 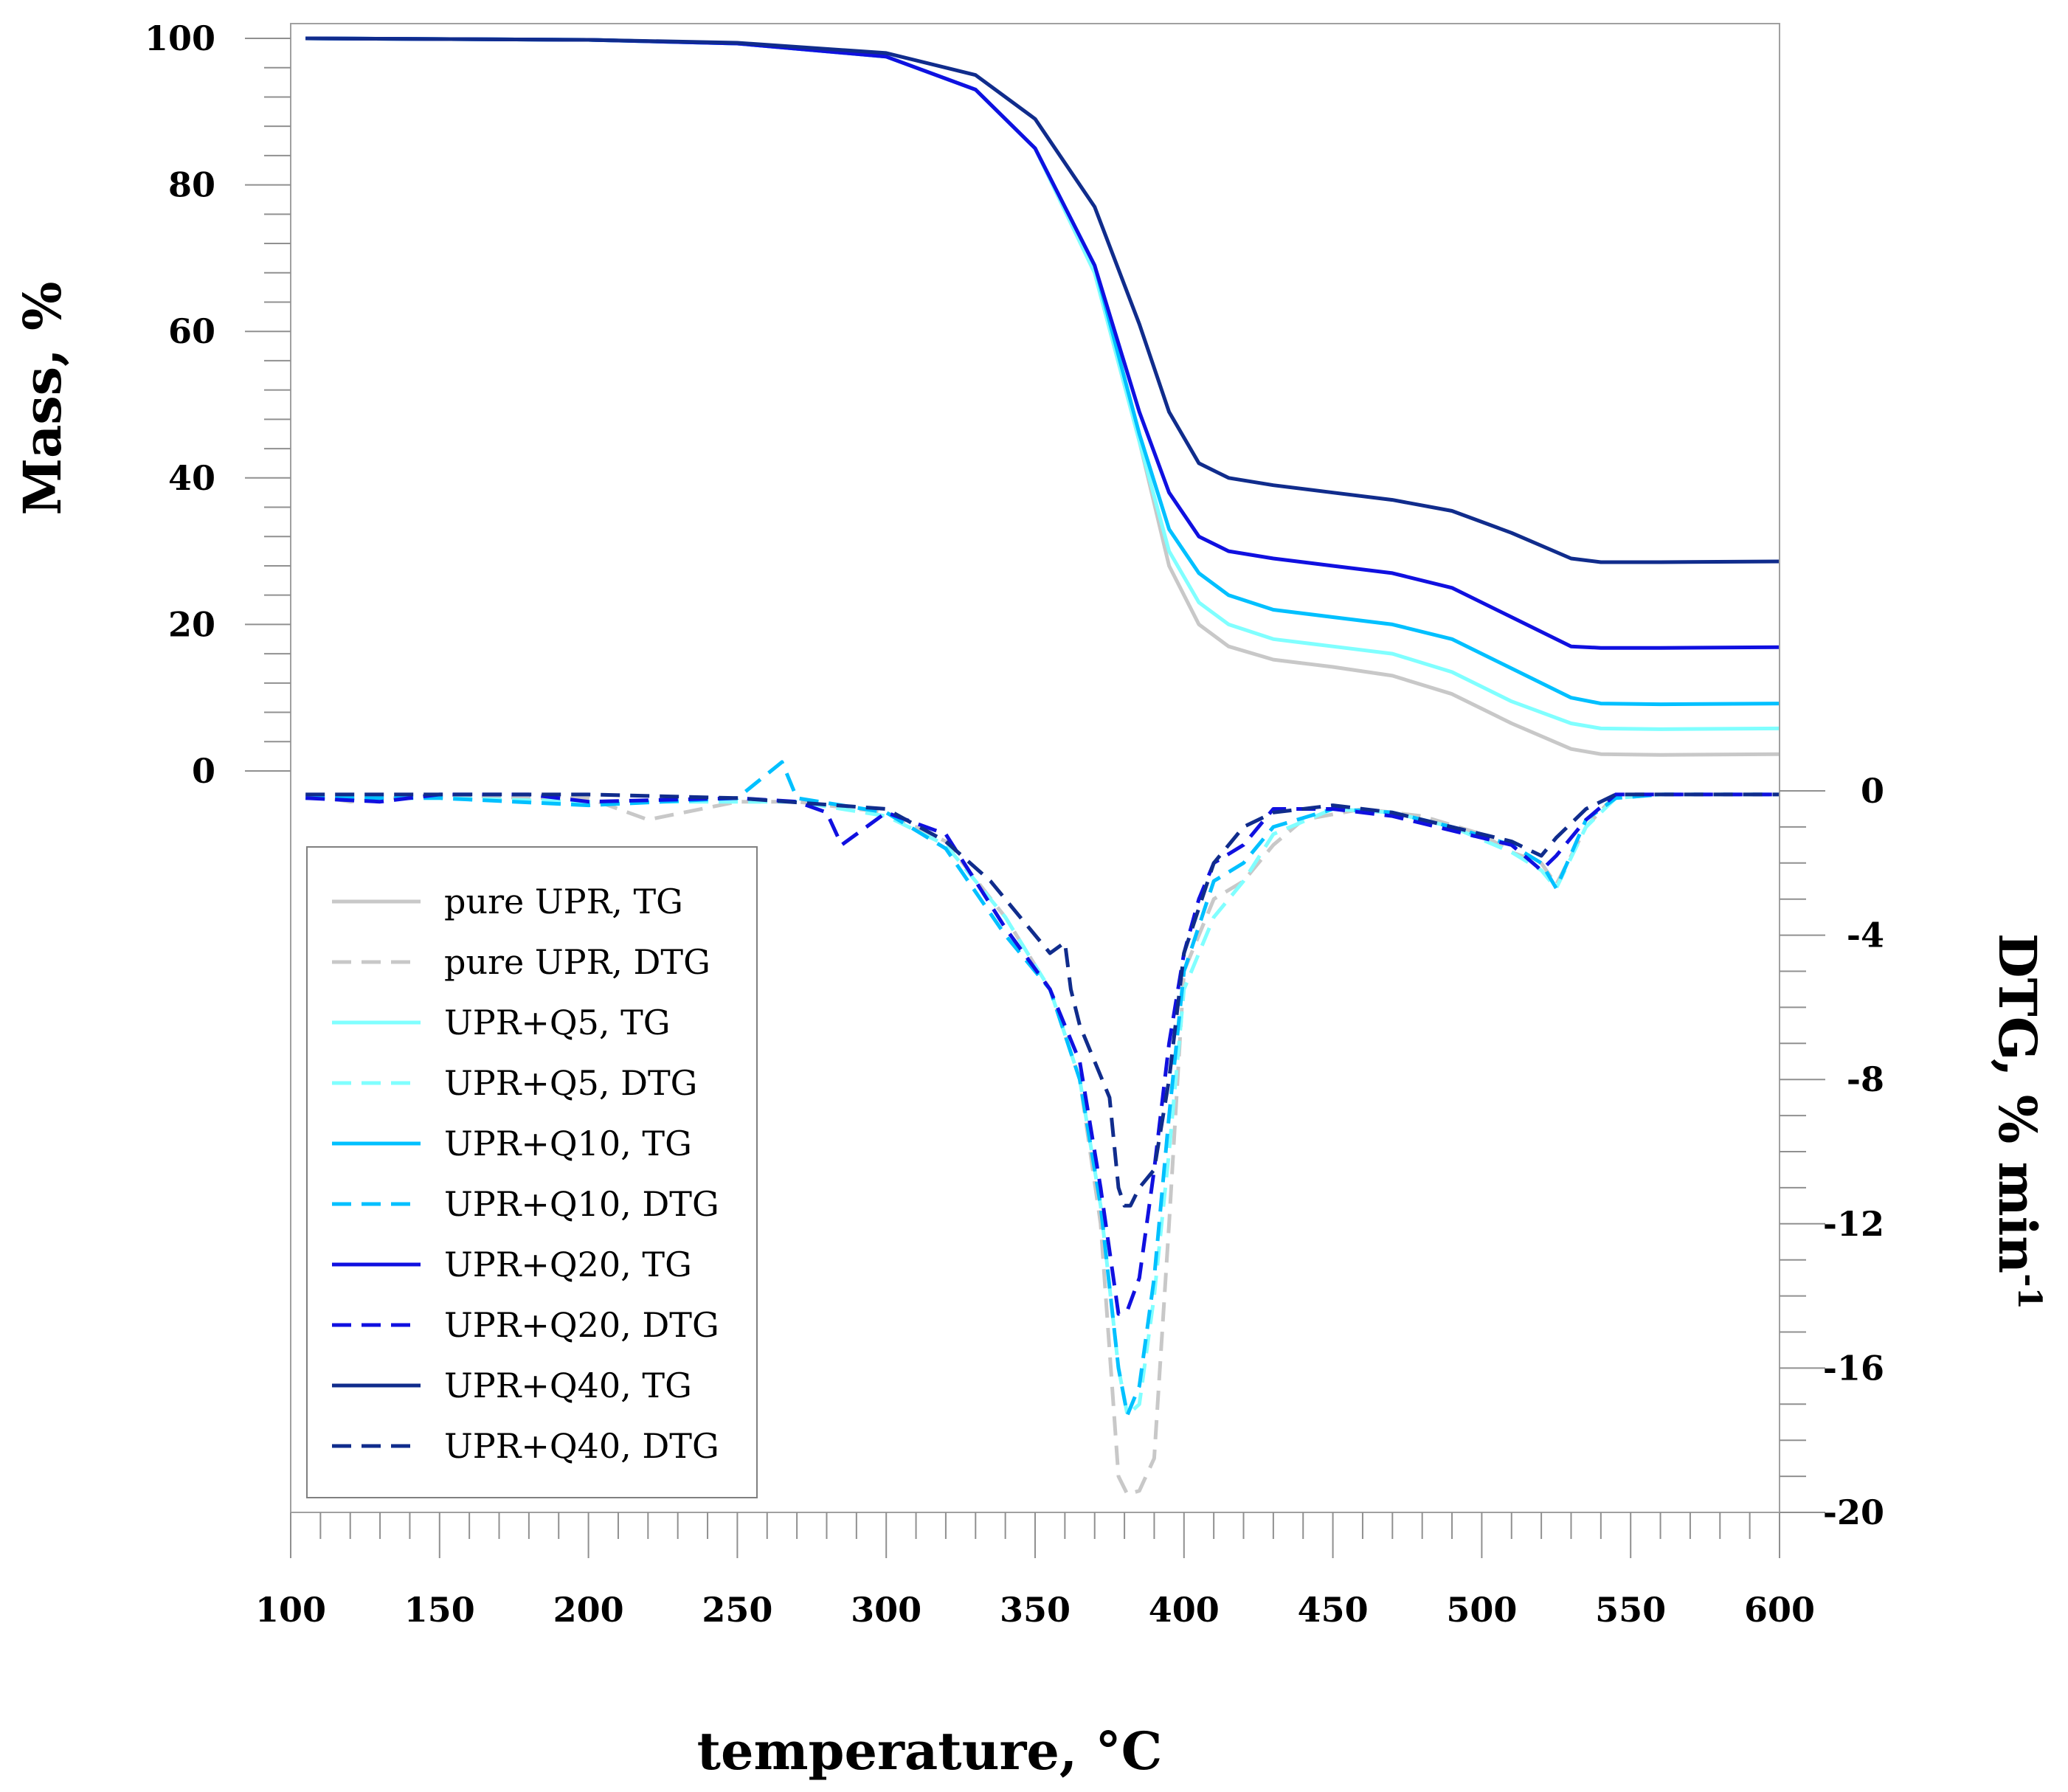 What do you see at coordinates (930, 1751) in the screenshot?
I see `x-axis-title: temperature, °C` at bounding box center [930, 1751].